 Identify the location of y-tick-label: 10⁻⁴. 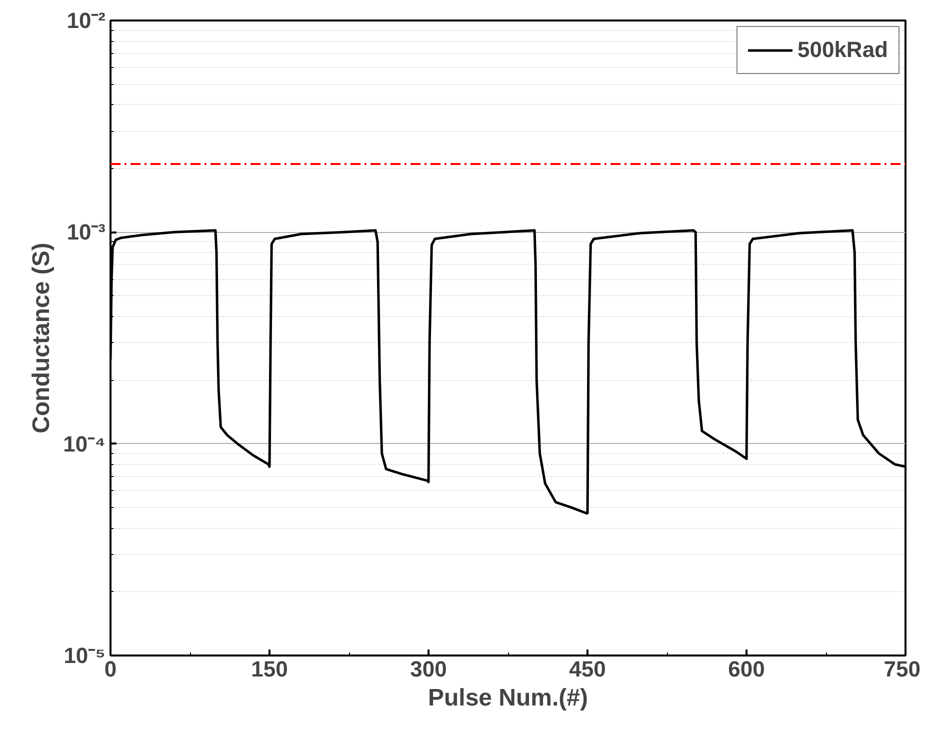
(84, 443).